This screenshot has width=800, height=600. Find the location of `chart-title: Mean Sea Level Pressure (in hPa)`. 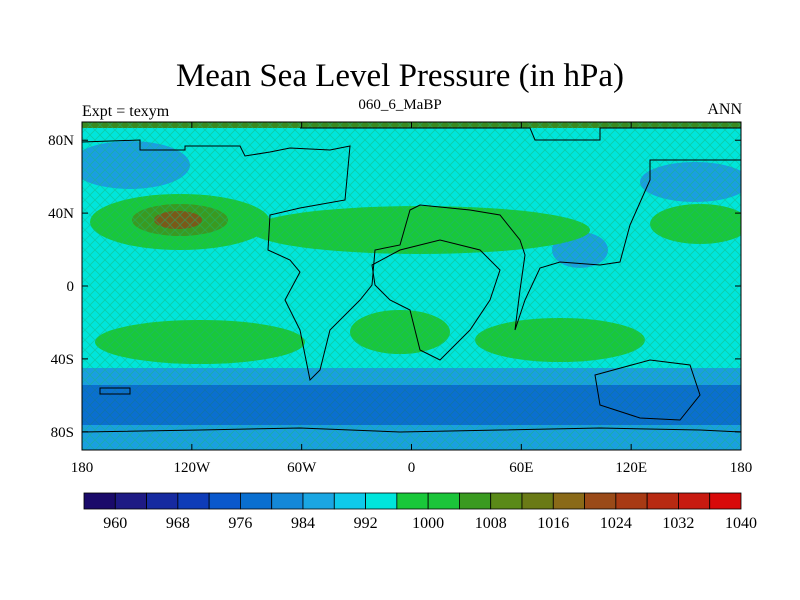

chart-title: Mean Sea Level Pressure (in hPa) is located at coordinates (400, 76).